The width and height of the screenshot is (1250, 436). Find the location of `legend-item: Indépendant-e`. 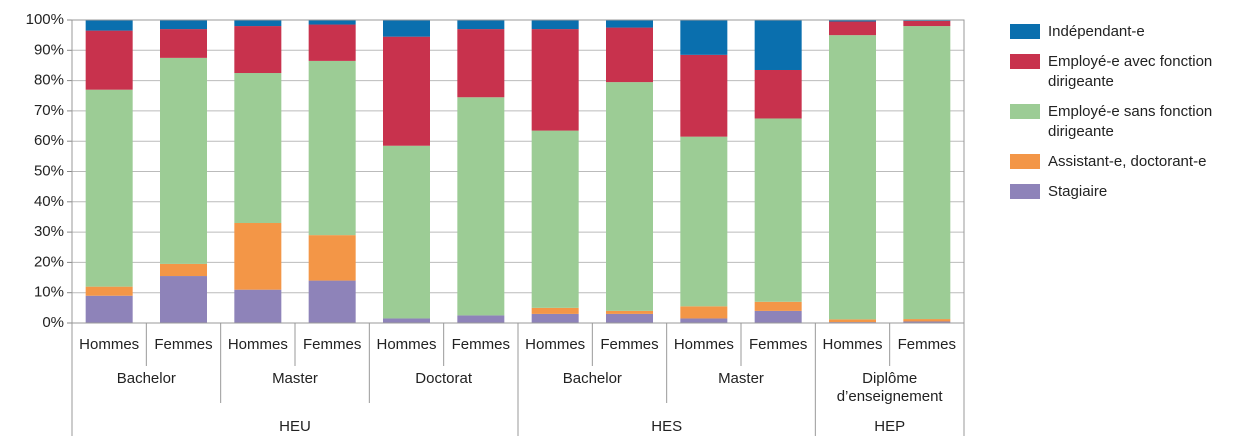

legend-item: Indépendant-e is located at coordinates (1130, 32).